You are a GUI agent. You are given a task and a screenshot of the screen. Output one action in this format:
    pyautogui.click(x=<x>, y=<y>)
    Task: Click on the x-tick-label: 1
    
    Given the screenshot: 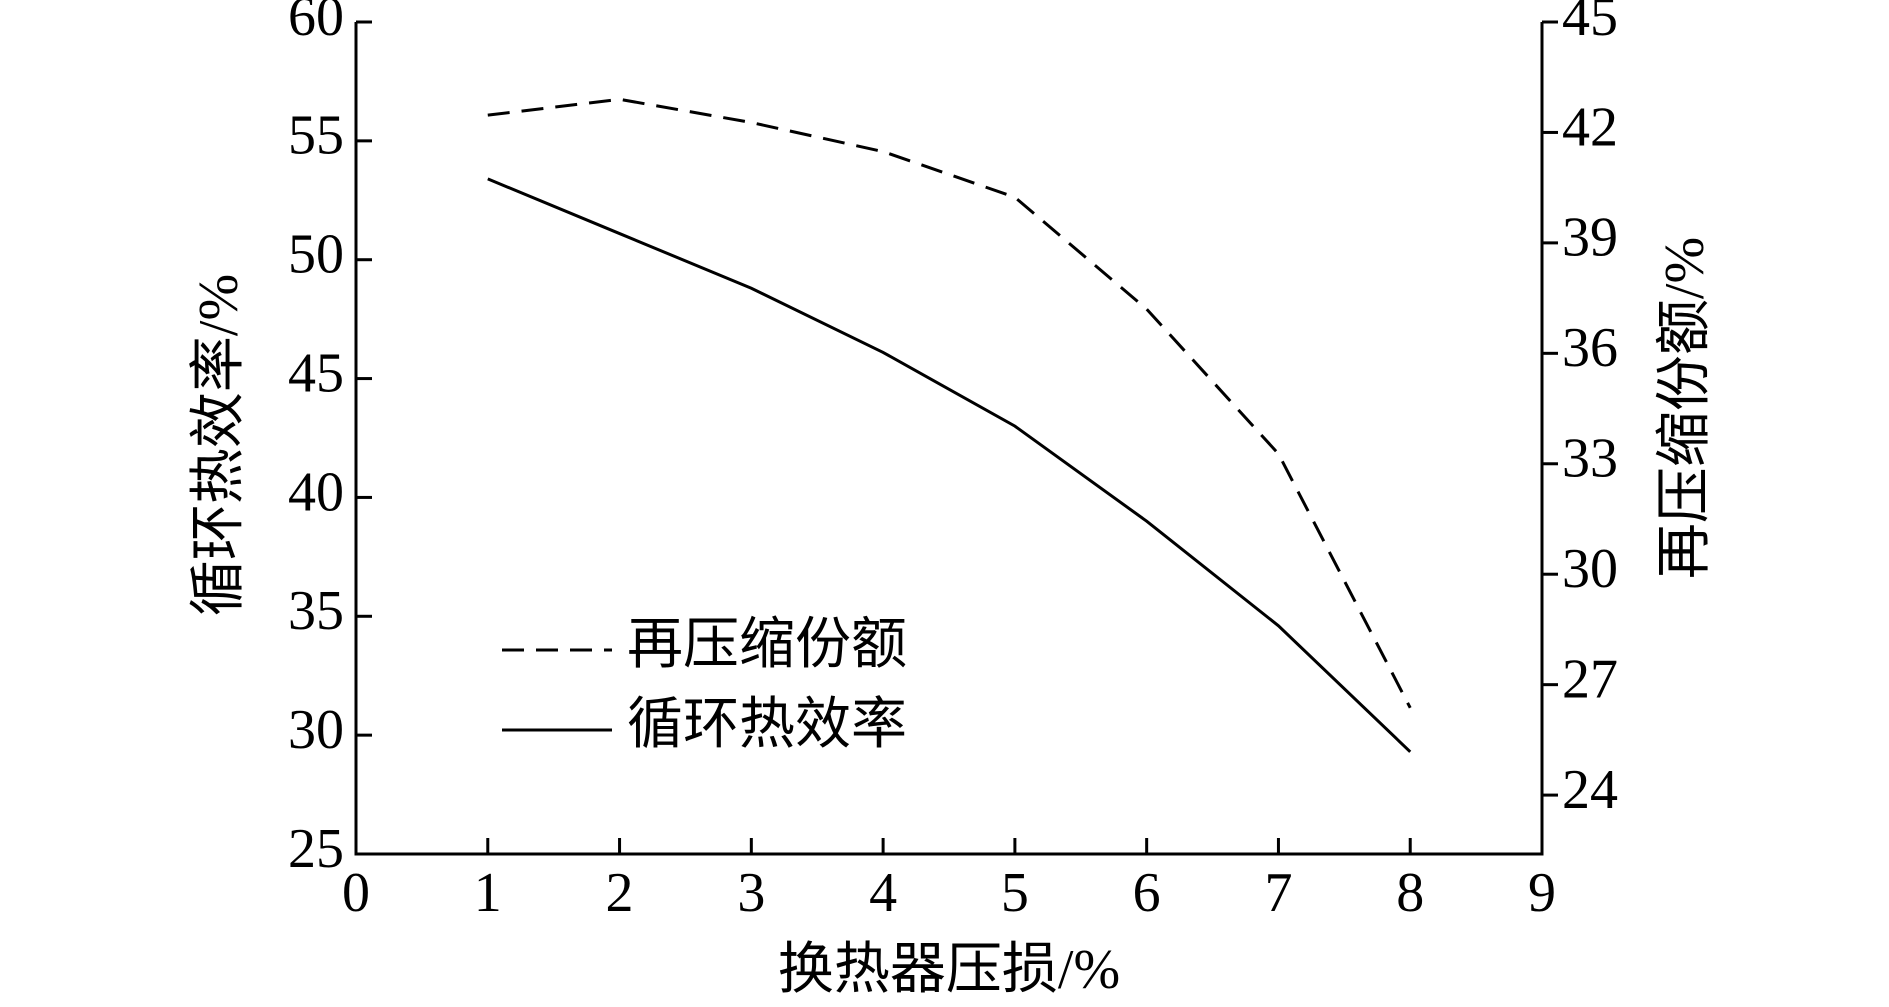 What is the action you would take?
    pyautogui.click(x=488, y=893)
    